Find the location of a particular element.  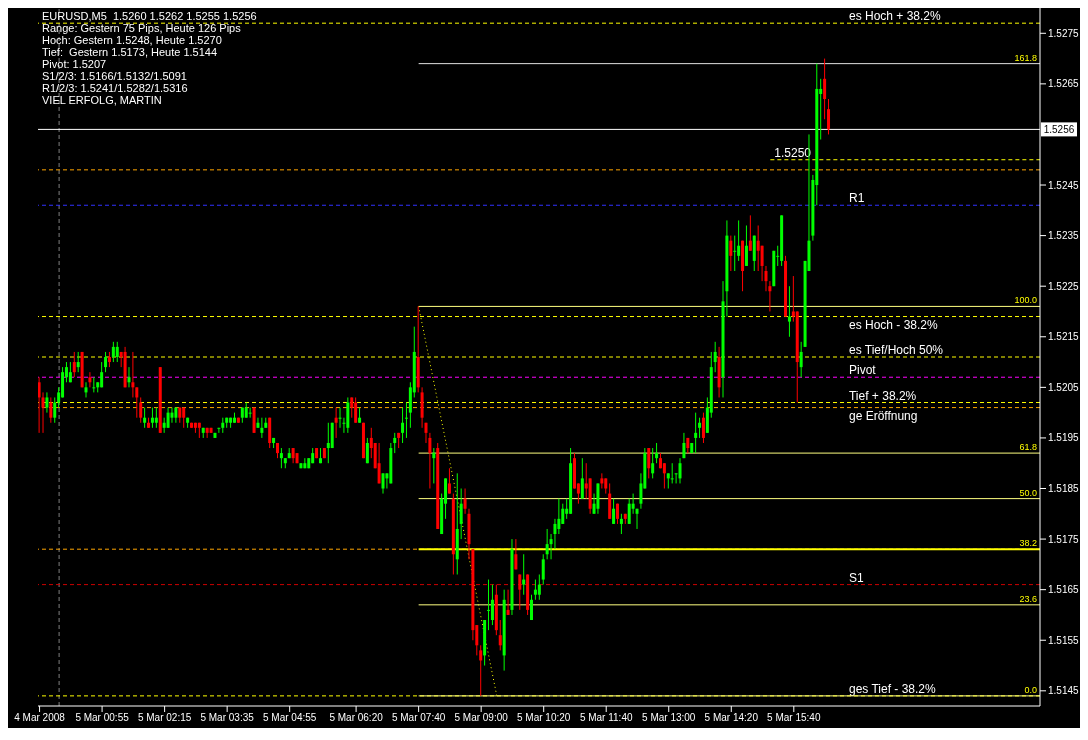

y-tick-label: 1.5145 is located at coordinates (1064, 691).